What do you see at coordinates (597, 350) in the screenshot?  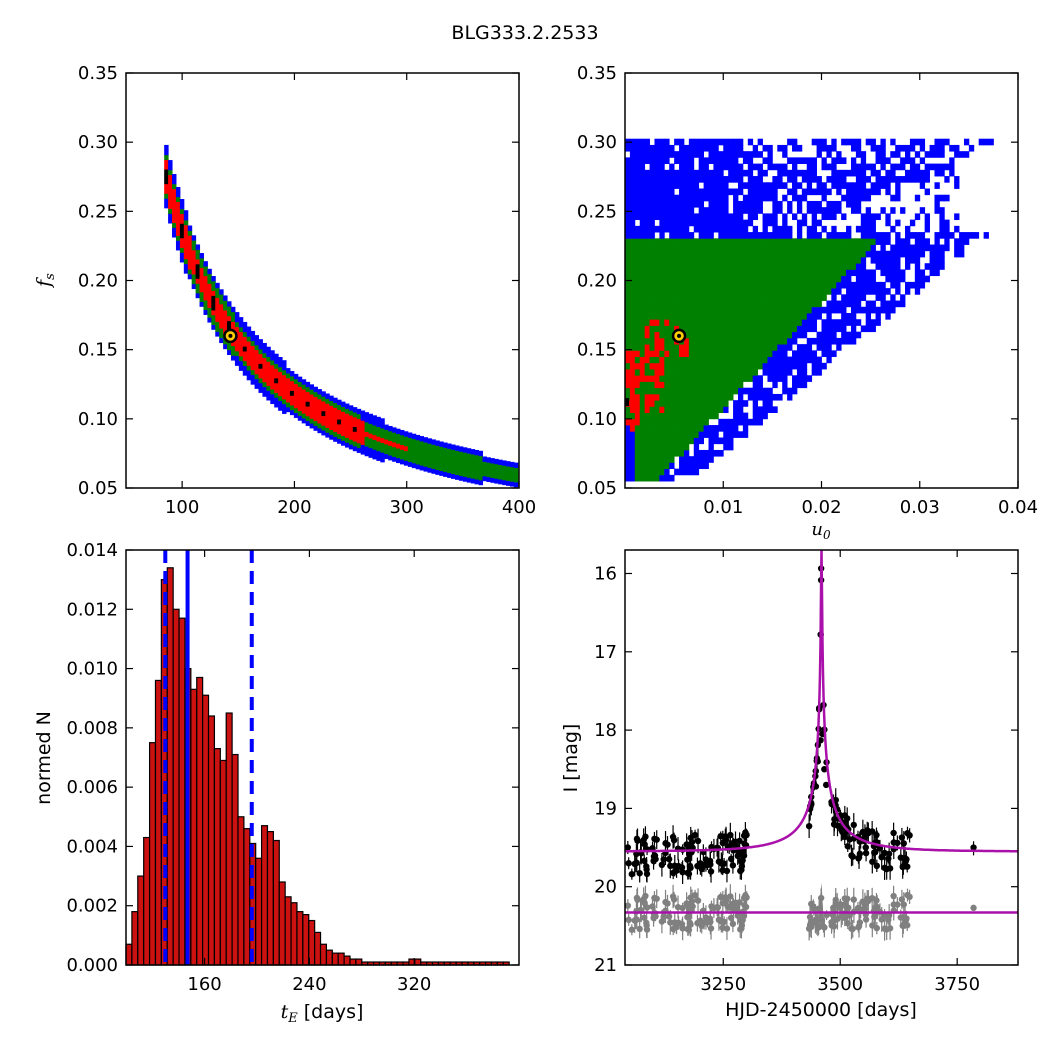 I see `y-tick-label: 0.15` at bounding box center [597, 350].